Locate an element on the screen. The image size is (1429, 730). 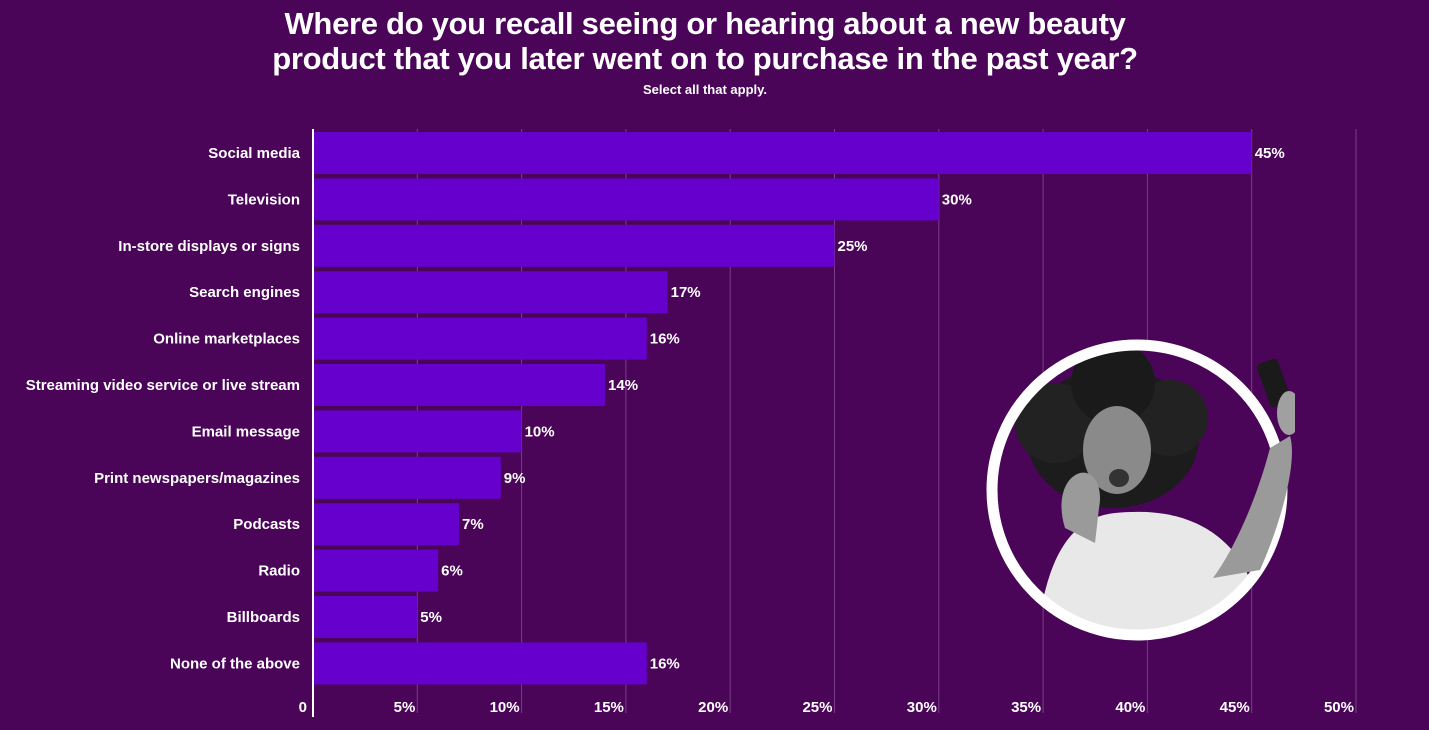
category-label: None of the above is located at coordinates (235, 663).